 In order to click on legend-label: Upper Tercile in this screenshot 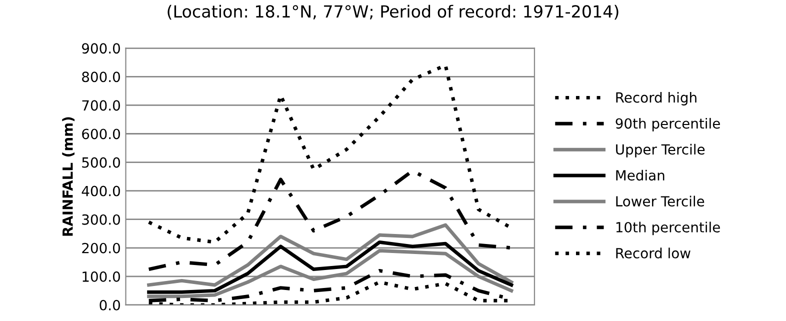, I will do `click(660, 151)`.